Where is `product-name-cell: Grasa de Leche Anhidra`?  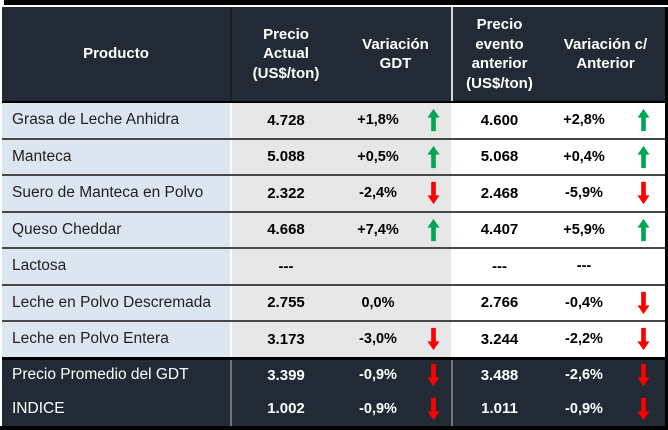
product-name-cell: Grasa de Leche Anhidra is located at coordinates (117, 120).